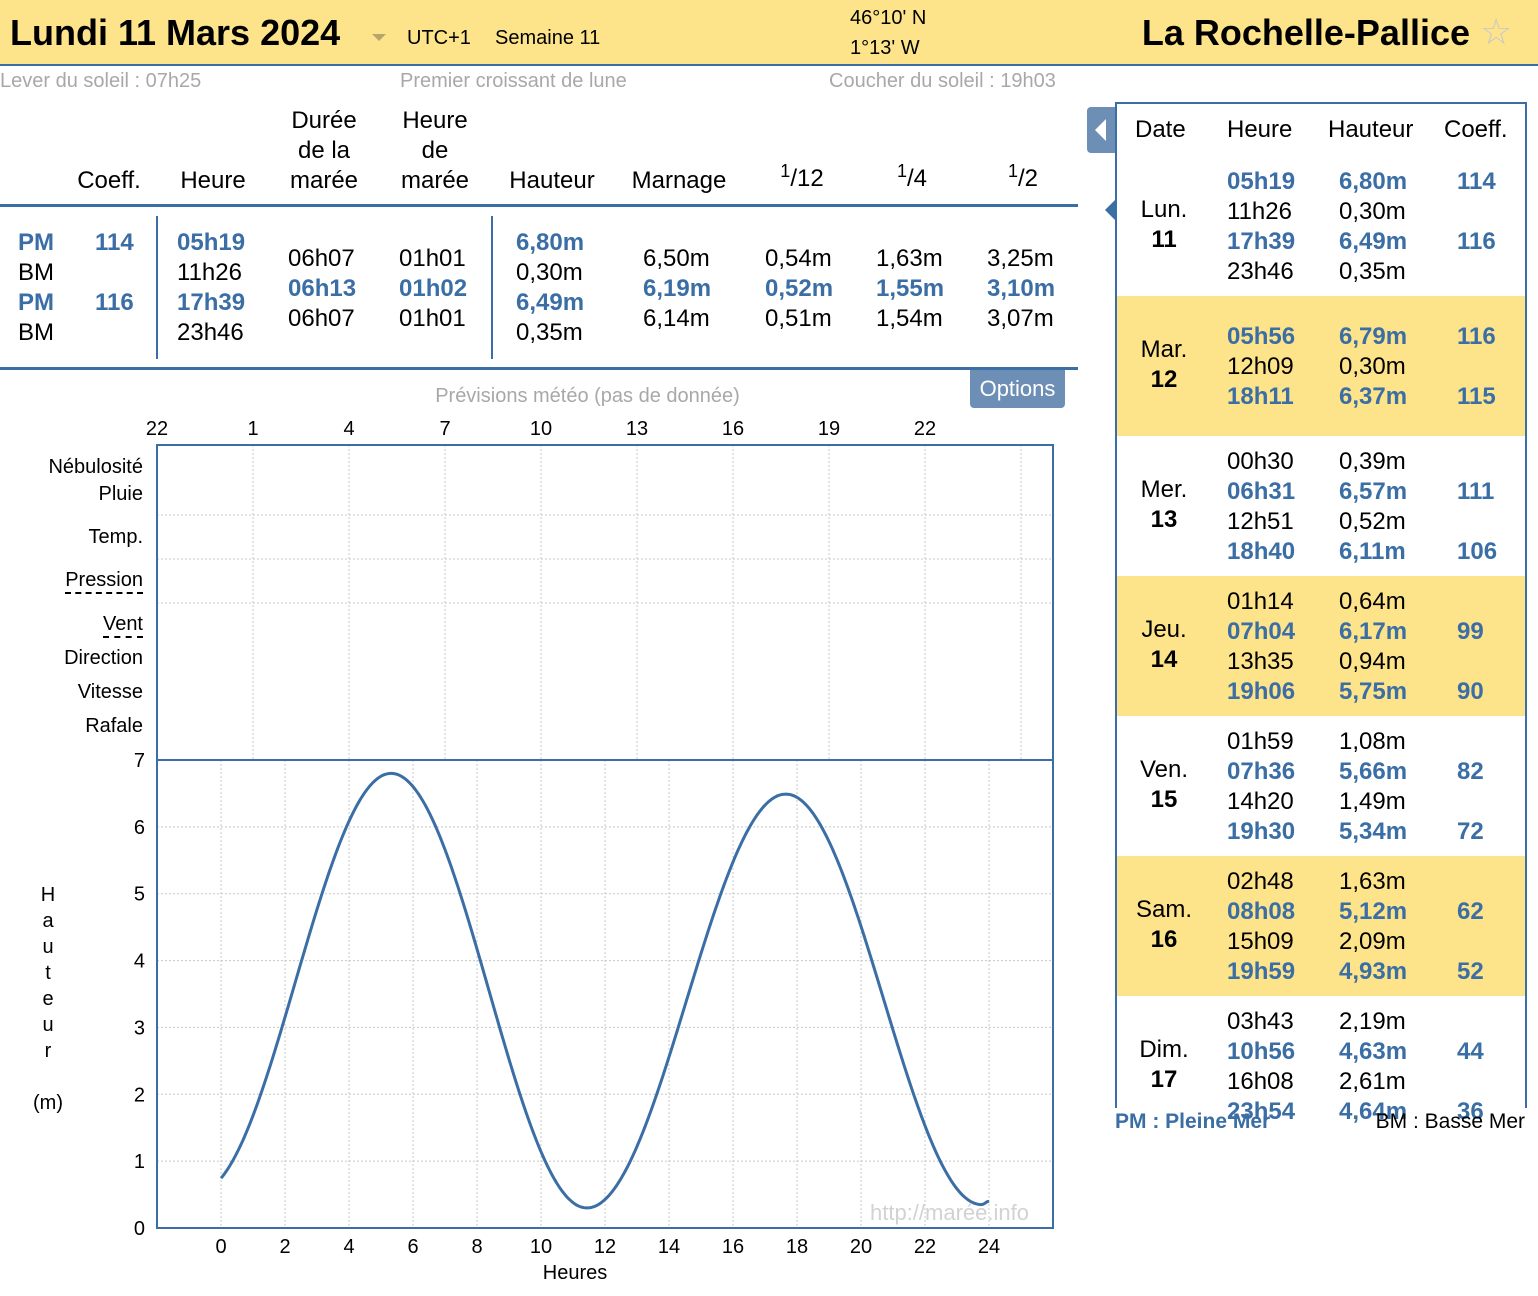  I want to click on date-title: Lundi 11 Mars 2024, so click(175, 32).